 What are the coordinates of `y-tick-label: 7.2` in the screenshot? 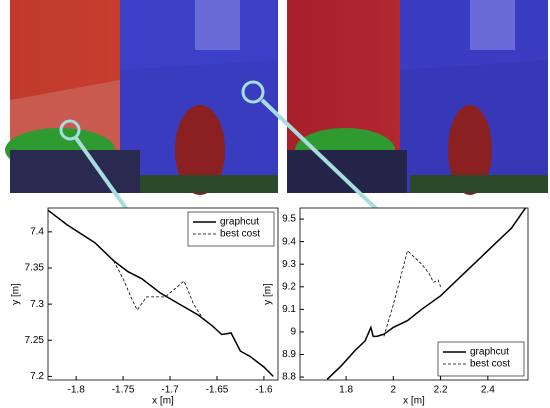 It's located at (37, 376).